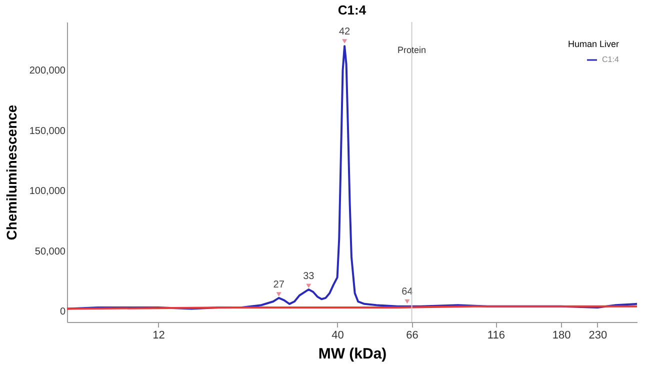  Describe the element at coordinates (412, 50) in the screenshot. I see `ref-line-label: Protein` at that location.